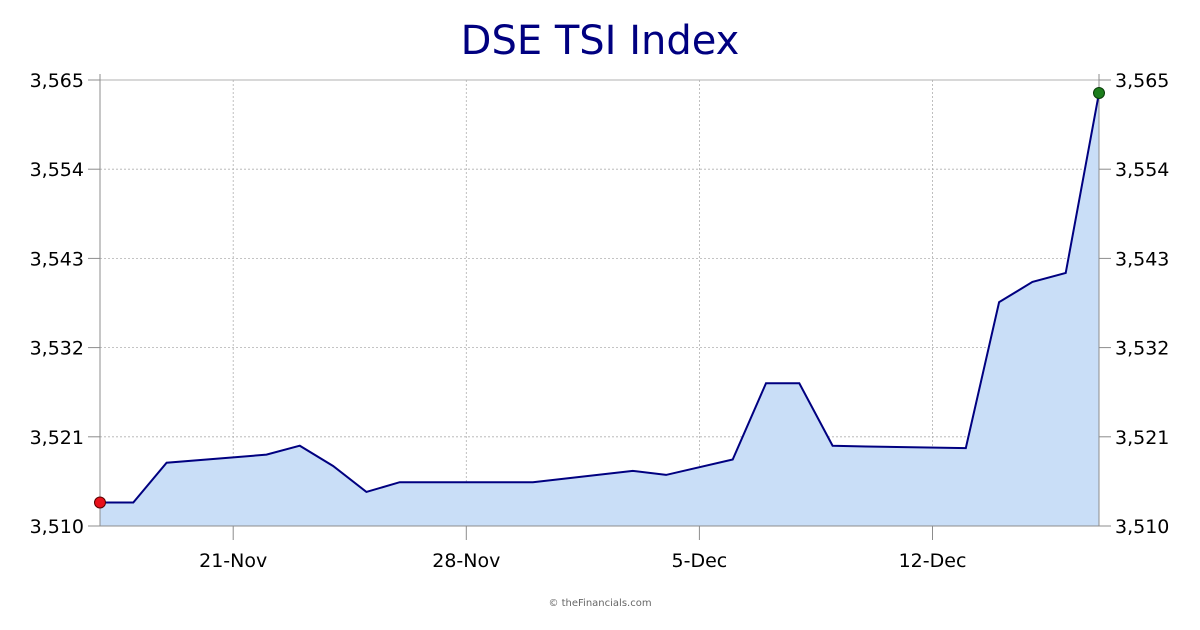 The width and height of the screenshot is (1200, 630). Describe the element at coordinates (100, 502) in the screenshot. I see `start-point-marker` at that location.